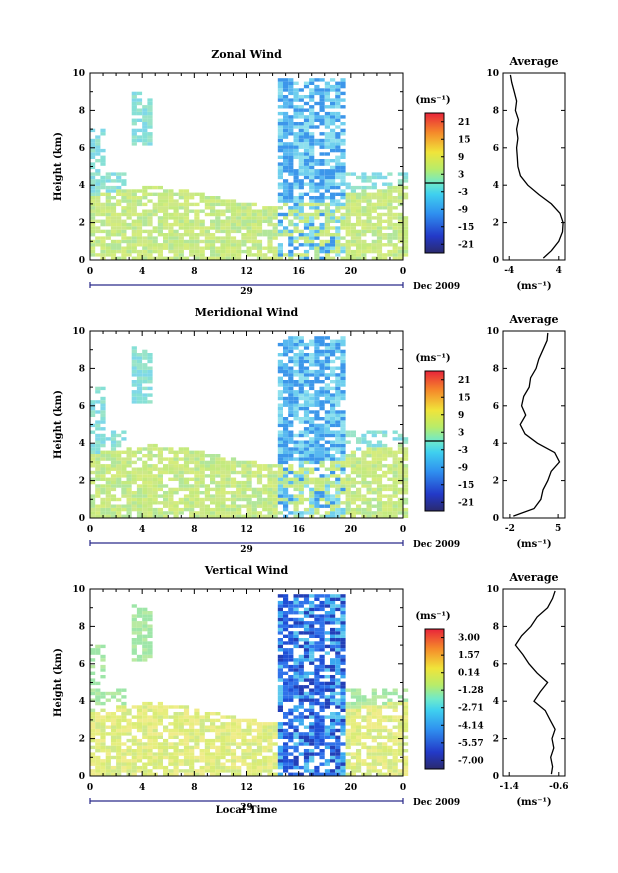 The width and height of the screenshot is (618, 873). What do you see at coordinates (464, 381) in the screenshot?
I see `colorbar-tick-label: 21` at bounding box center [464, 381].